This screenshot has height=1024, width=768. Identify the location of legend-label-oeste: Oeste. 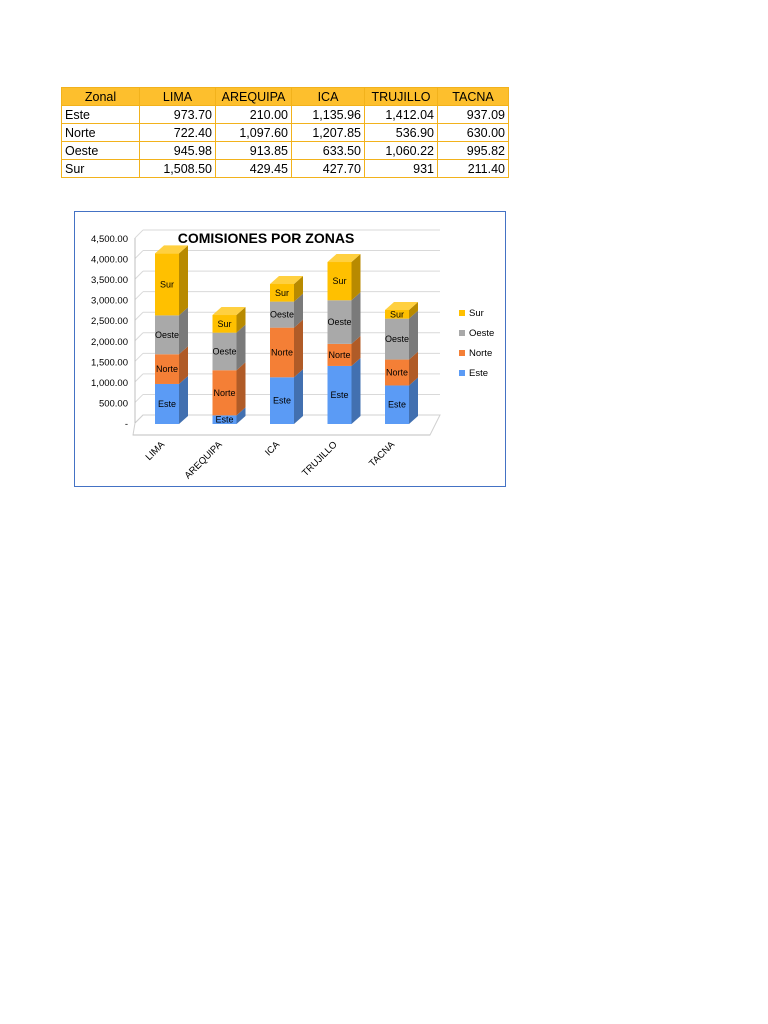
(481, 333).